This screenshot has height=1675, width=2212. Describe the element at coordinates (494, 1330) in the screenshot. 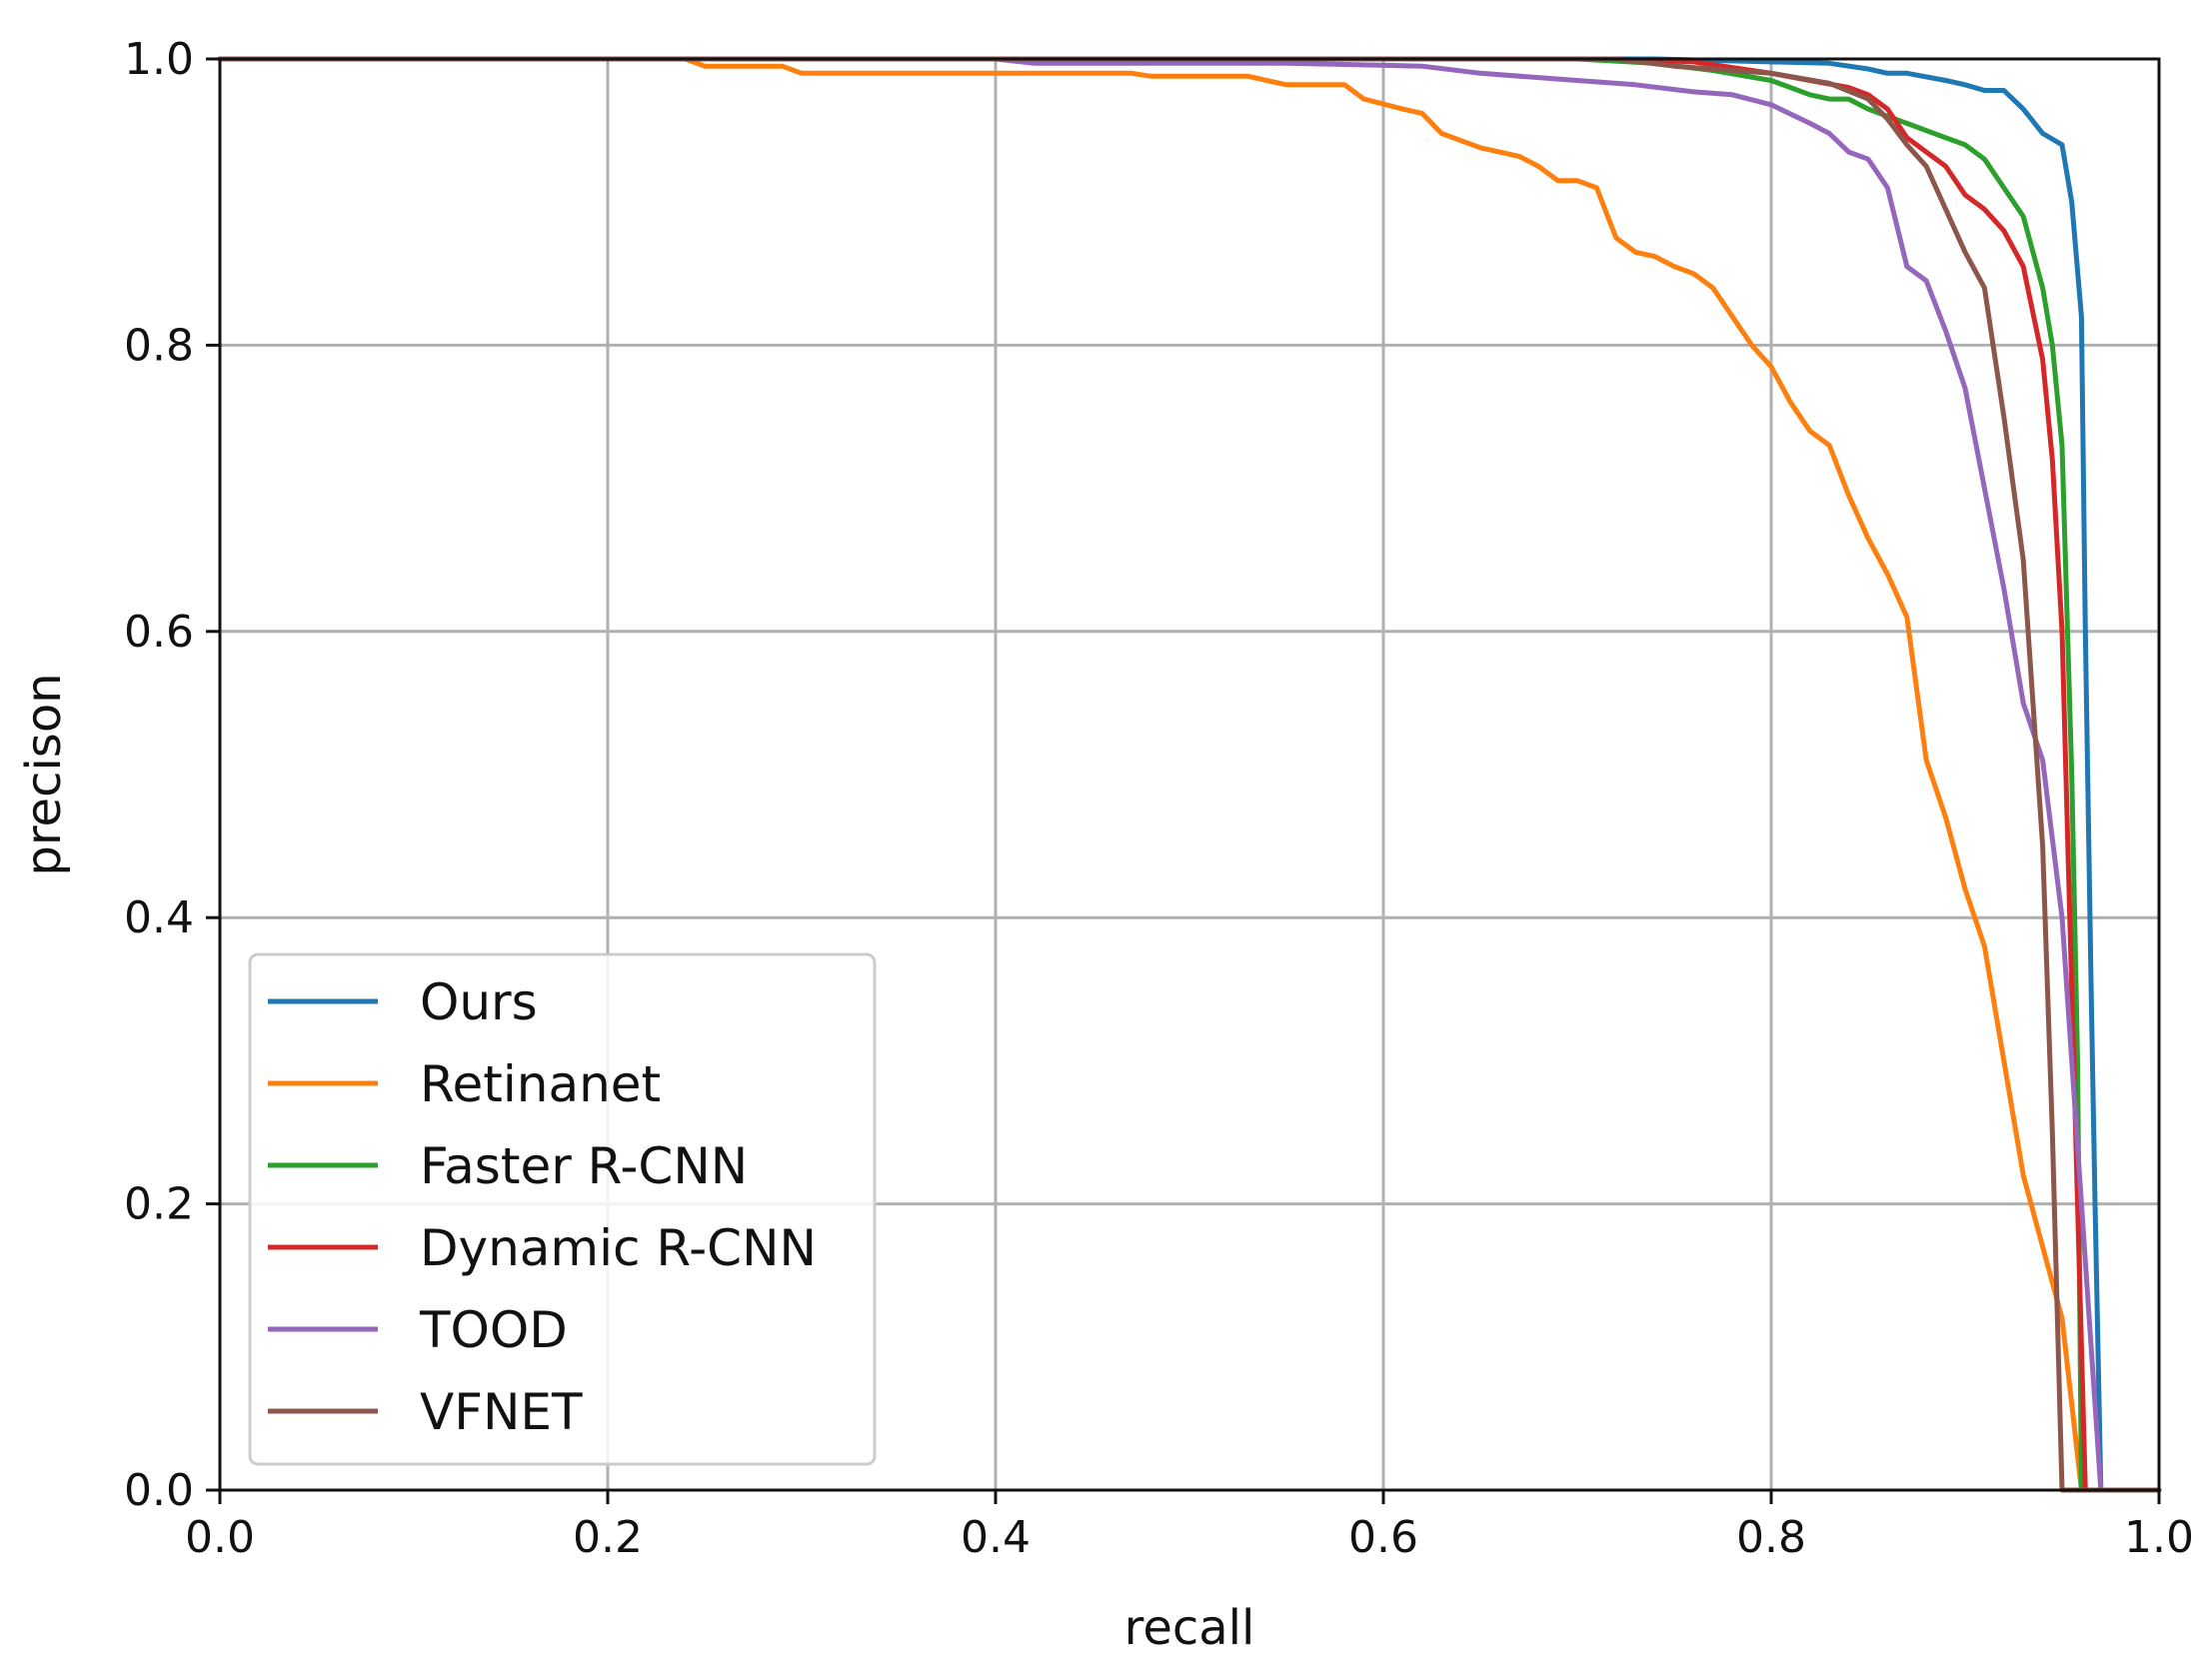

I see `legend-label-tood: TOOD` at that location.